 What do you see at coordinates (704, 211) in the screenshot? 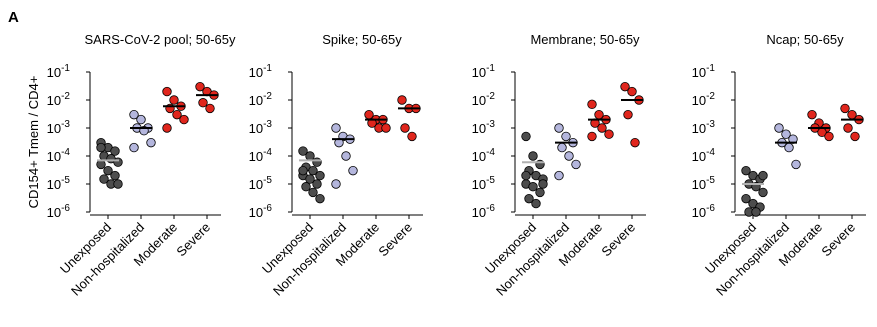
I see `y-tick-label: 10⁻⁶` at bounding box center [704, 211].